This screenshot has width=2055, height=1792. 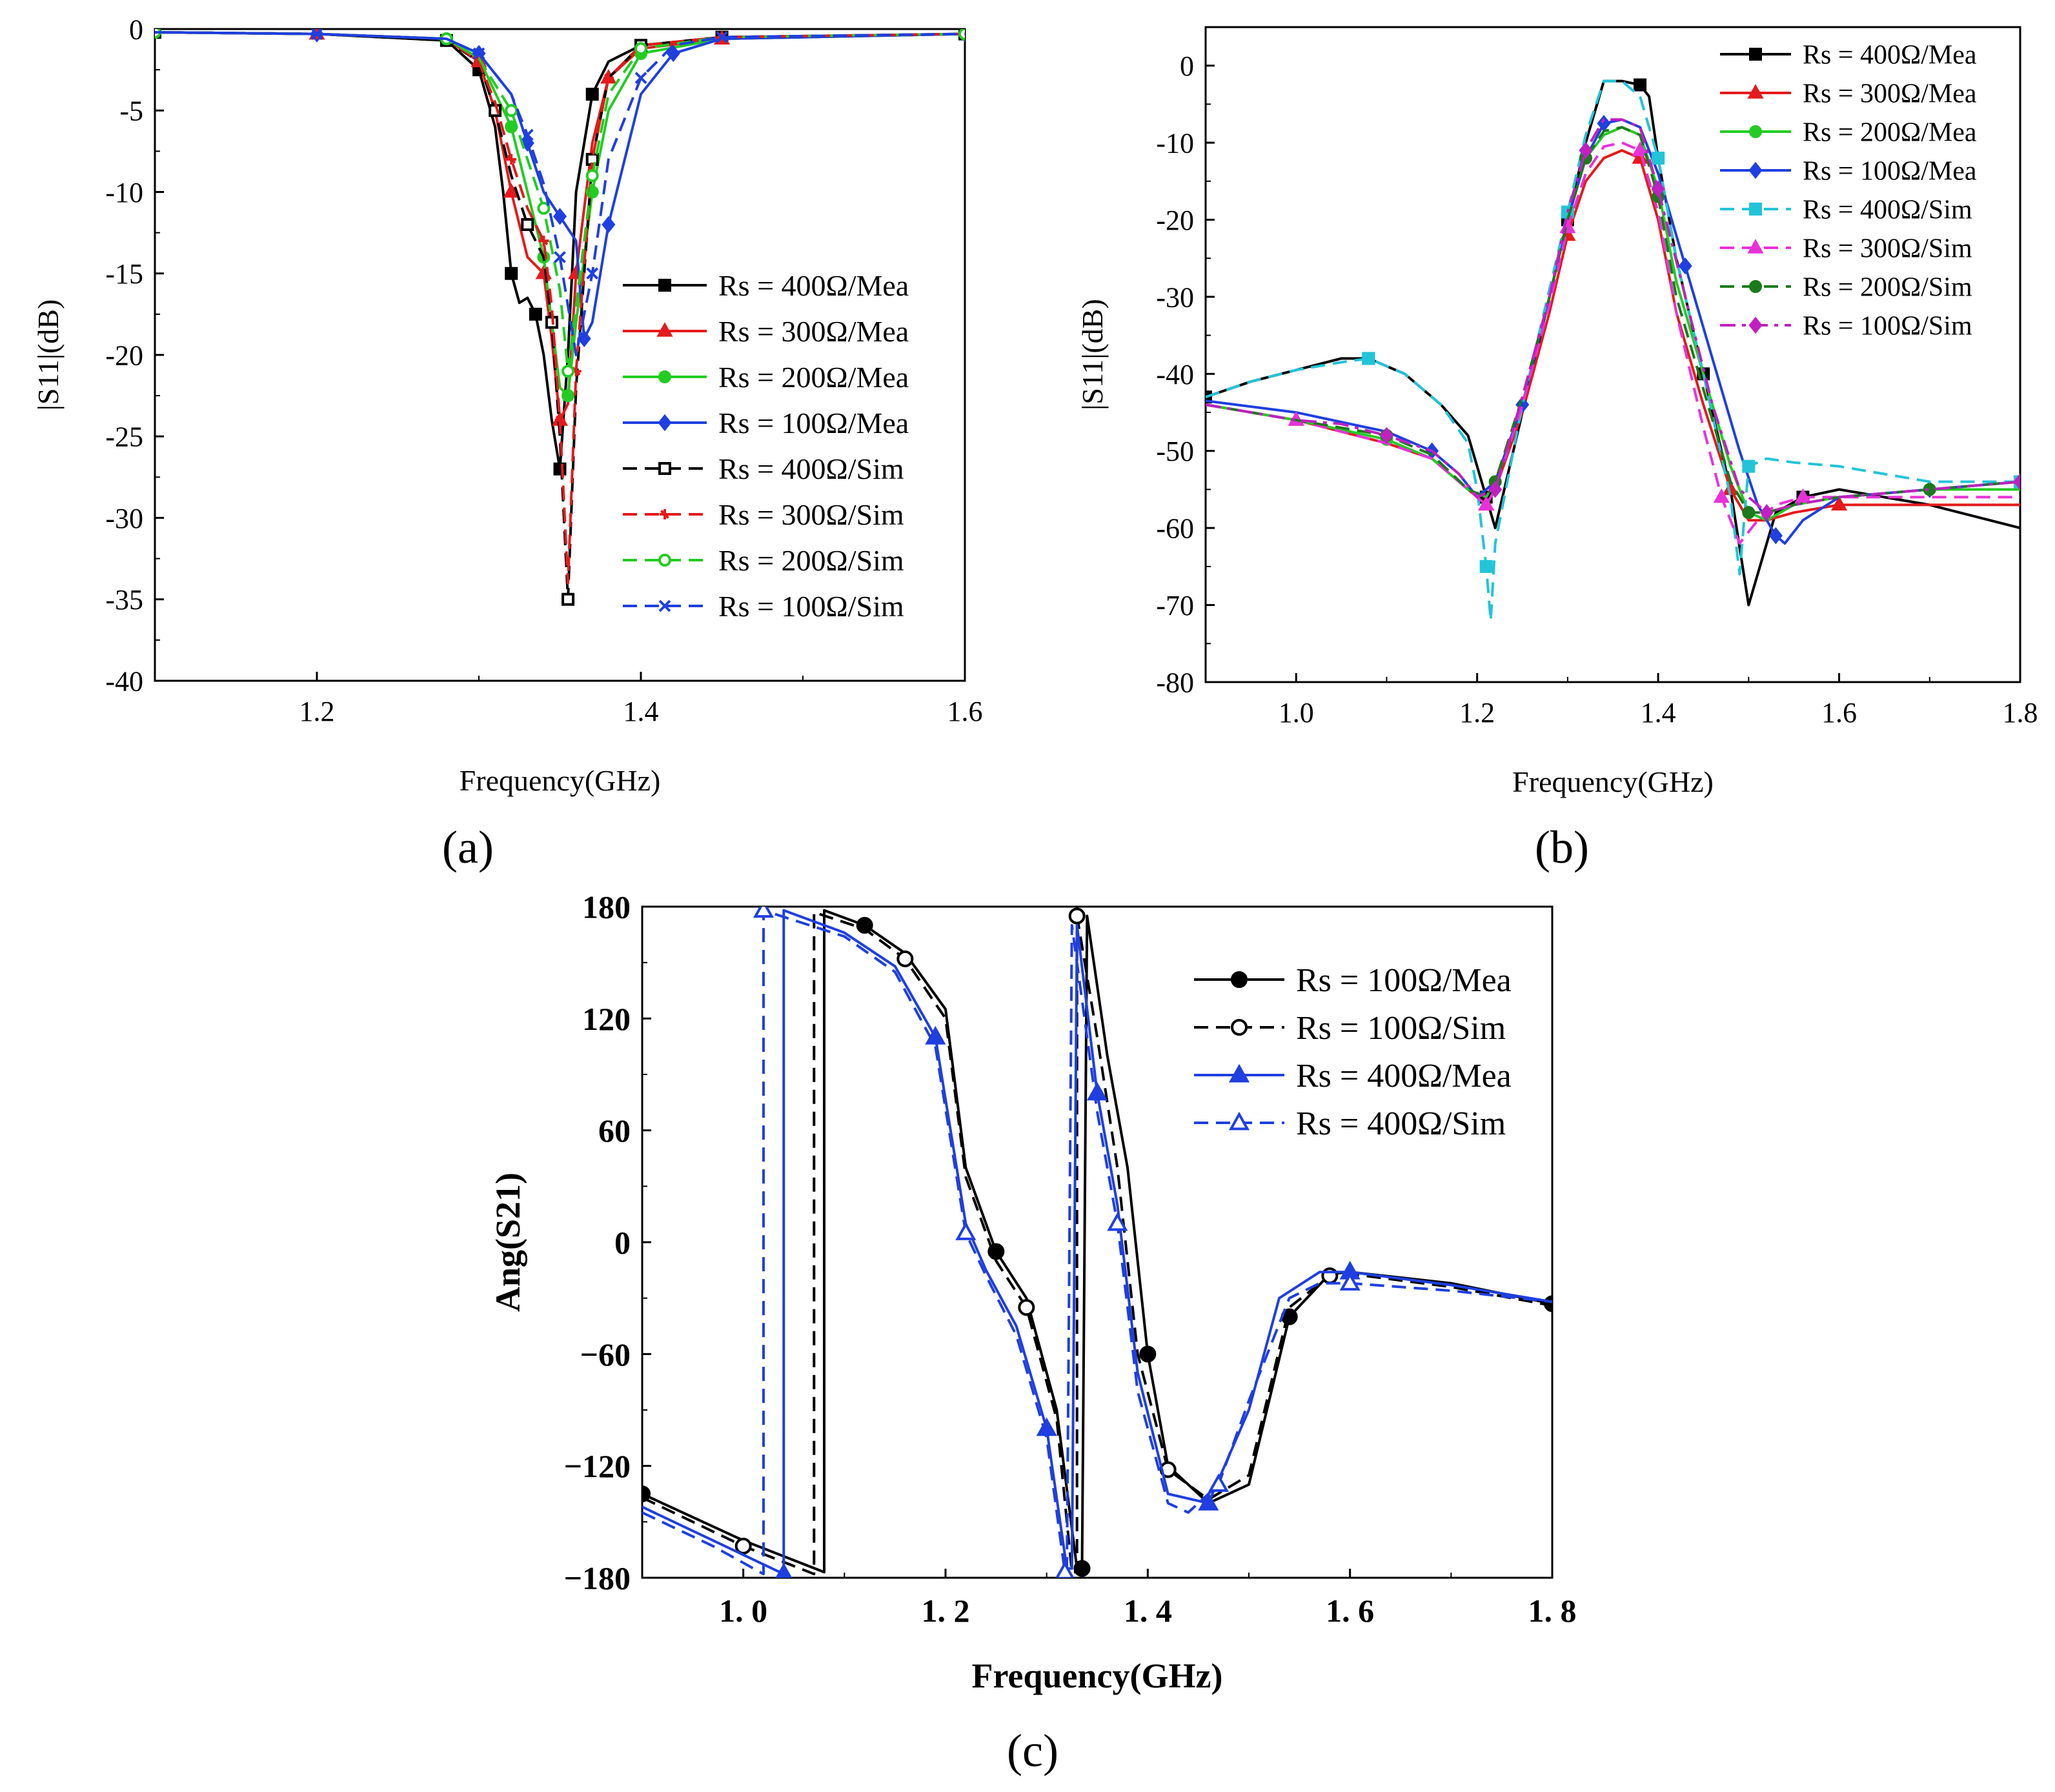 What do you see at coordinates (813, 423) in the screenshot?
I see `legend-label-4: Rs = 100Ω/Mea` at bounding box center [813, 423].